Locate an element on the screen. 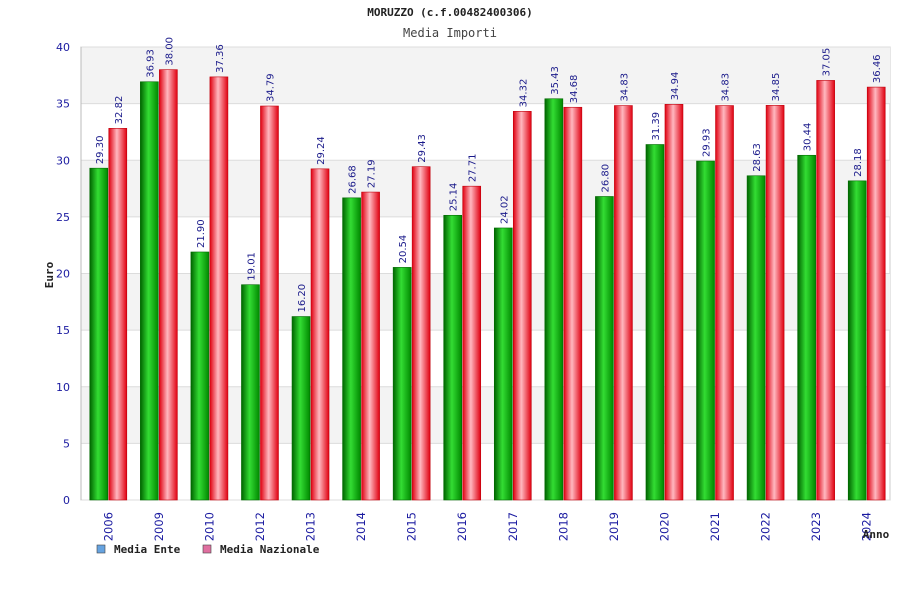 This screenshot has width=900, height=600. y-tick-label: 35 is located at coordinates (63, 104).